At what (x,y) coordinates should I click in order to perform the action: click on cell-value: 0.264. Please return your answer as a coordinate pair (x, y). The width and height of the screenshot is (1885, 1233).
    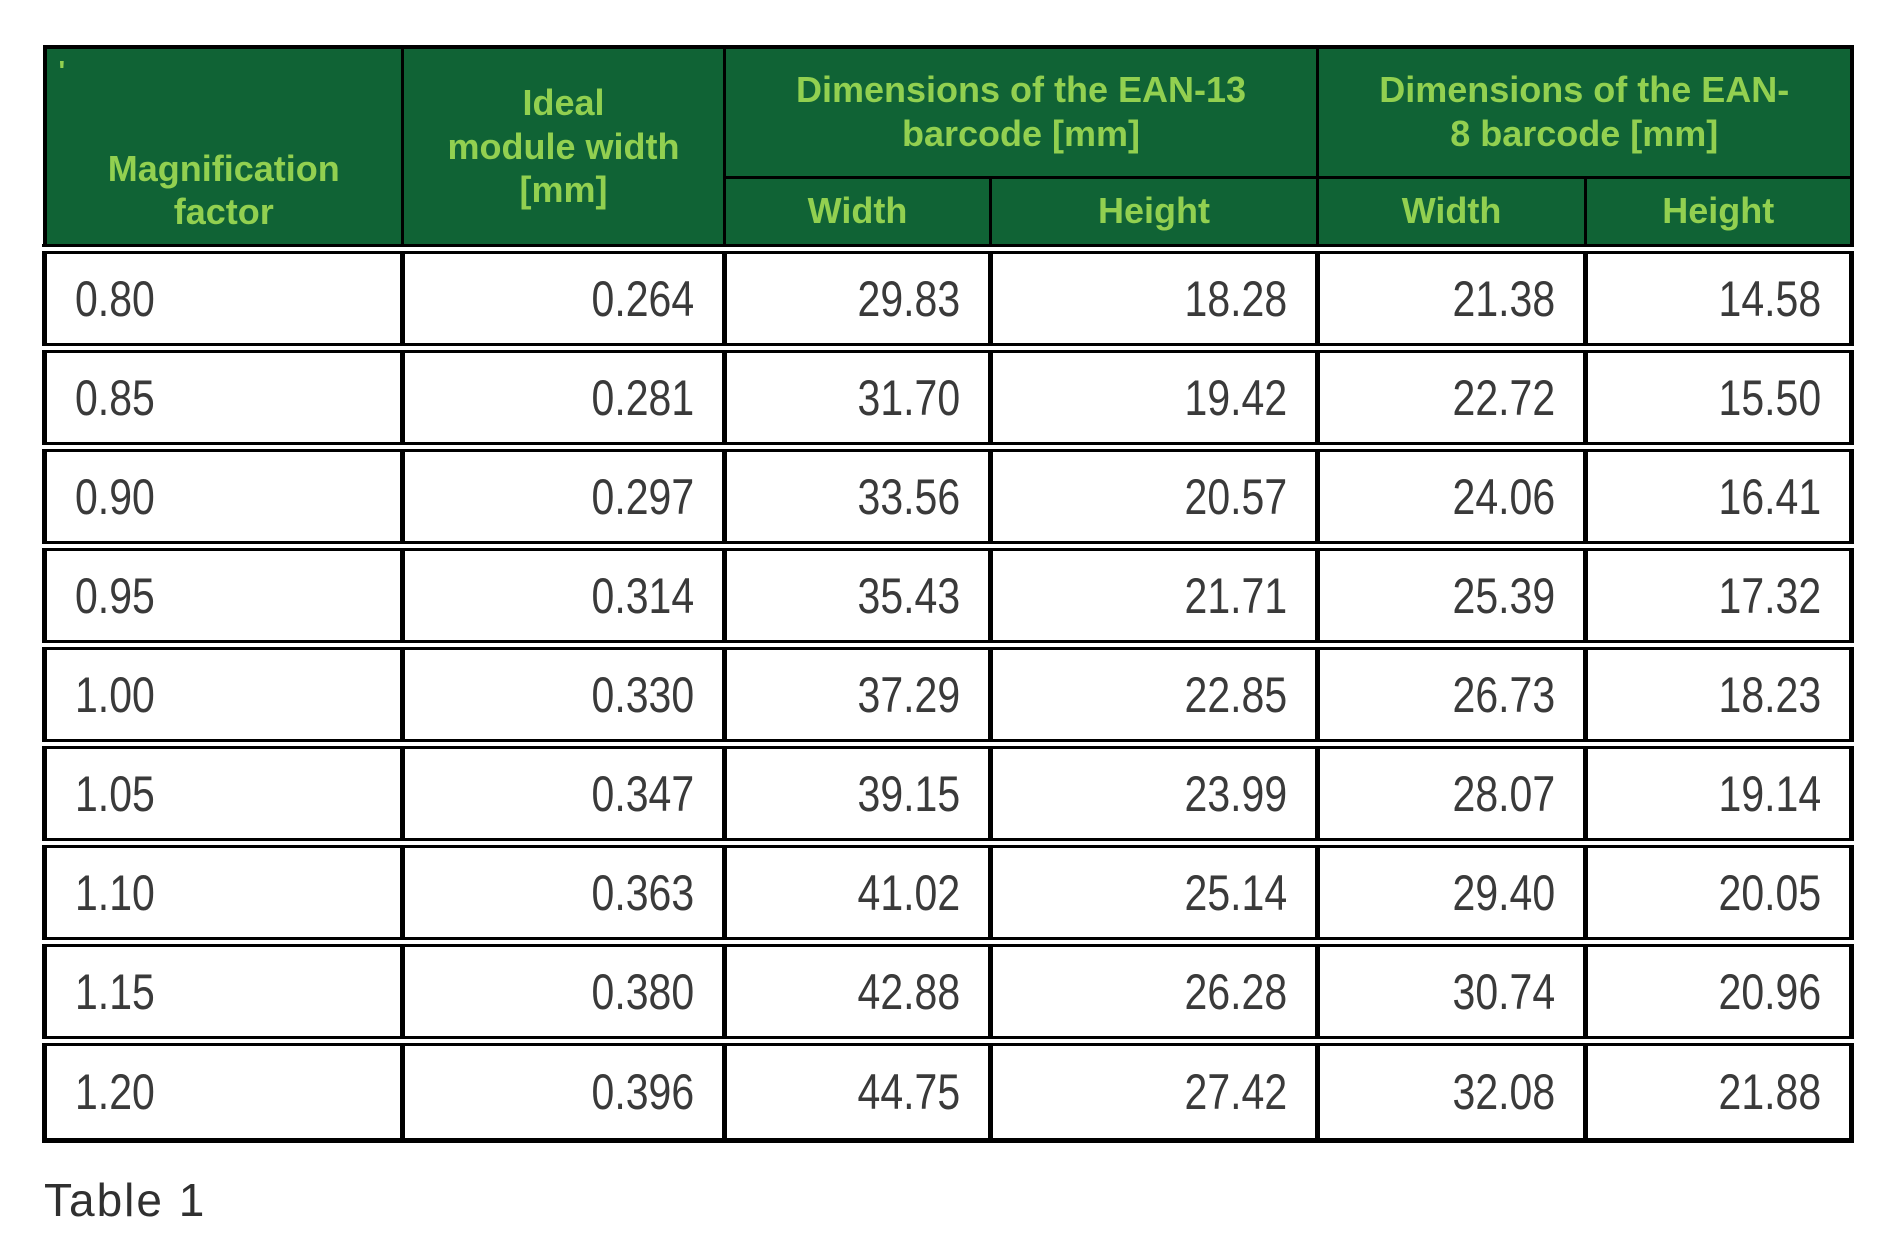
    Looking at the image, I should click on (642, 298).